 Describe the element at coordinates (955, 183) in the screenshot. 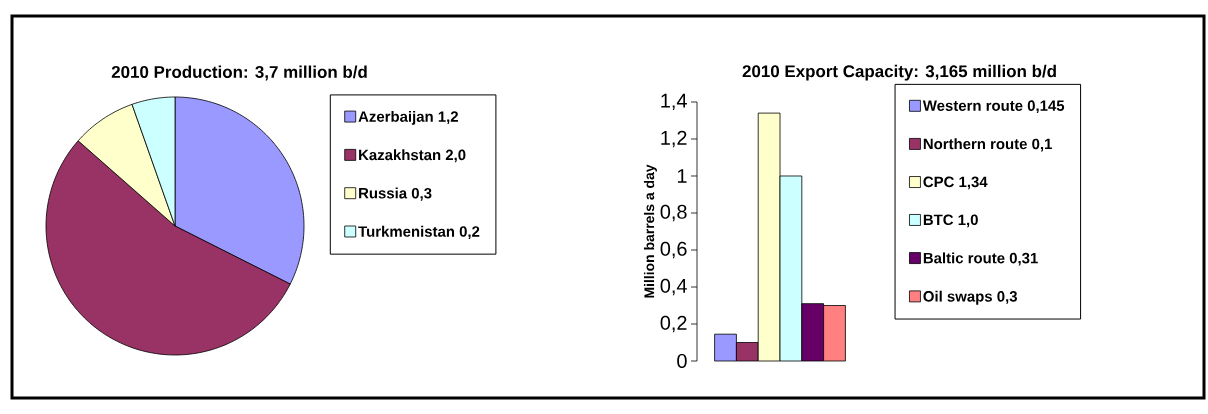

I see `legend-label: CPC 1,34` at that location.